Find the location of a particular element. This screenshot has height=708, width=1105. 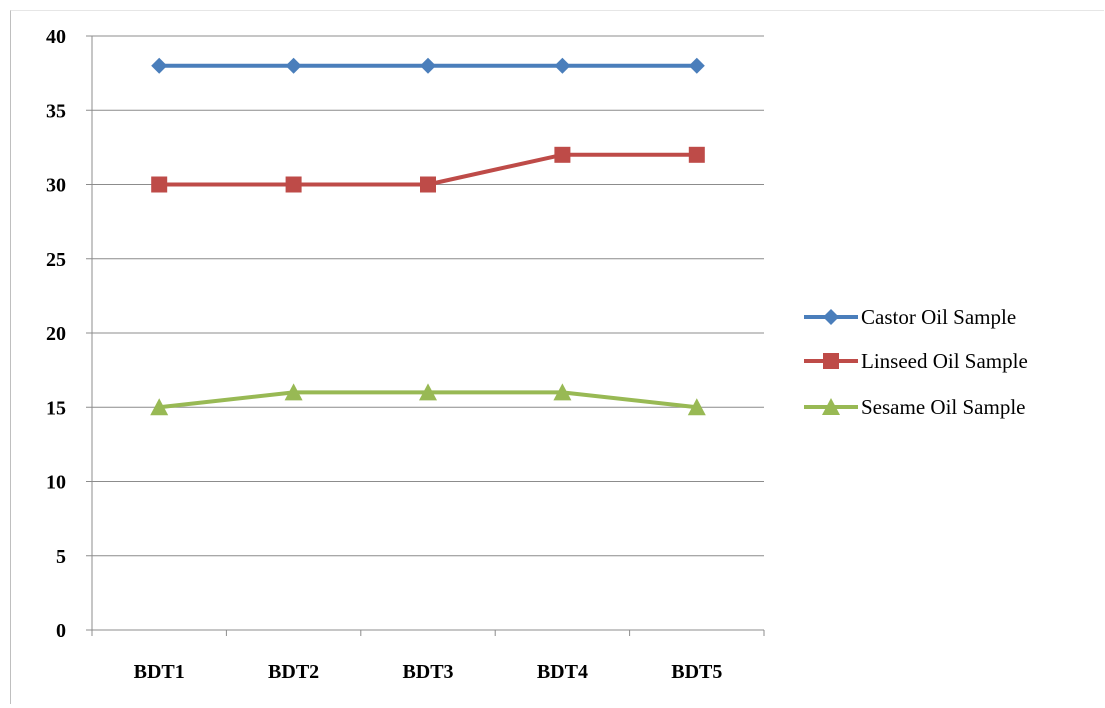

y-tick-label: 0 is located at coordinates (61, 631).